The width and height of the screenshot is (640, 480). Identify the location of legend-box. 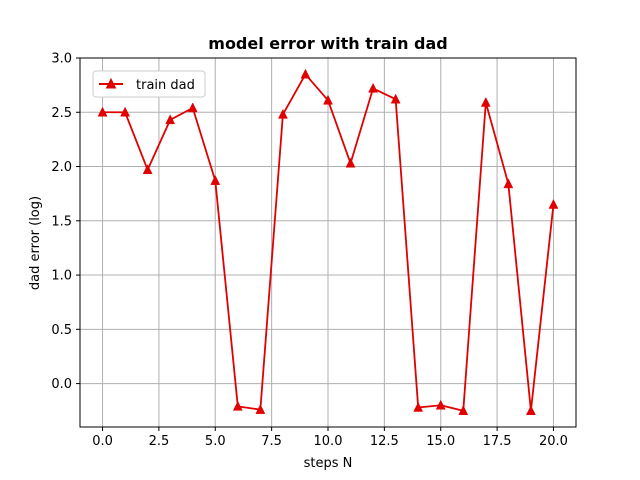
(149, 84).